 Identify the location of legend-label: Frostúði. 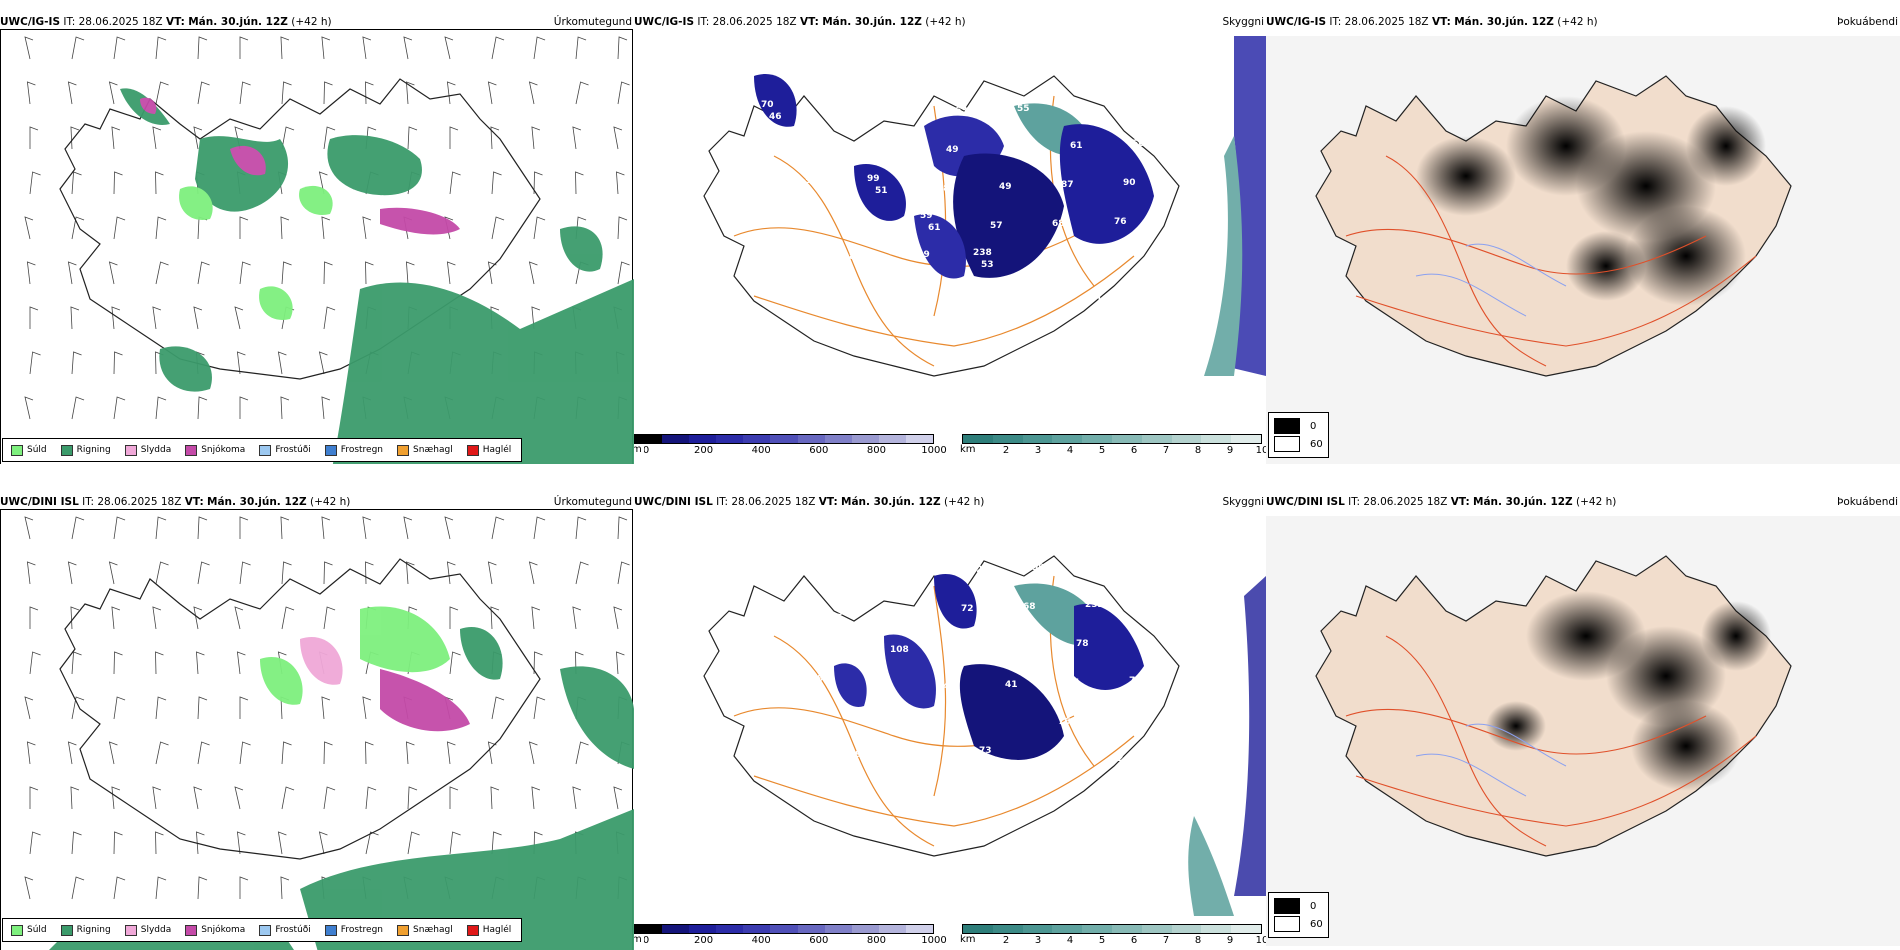
(293, 450).